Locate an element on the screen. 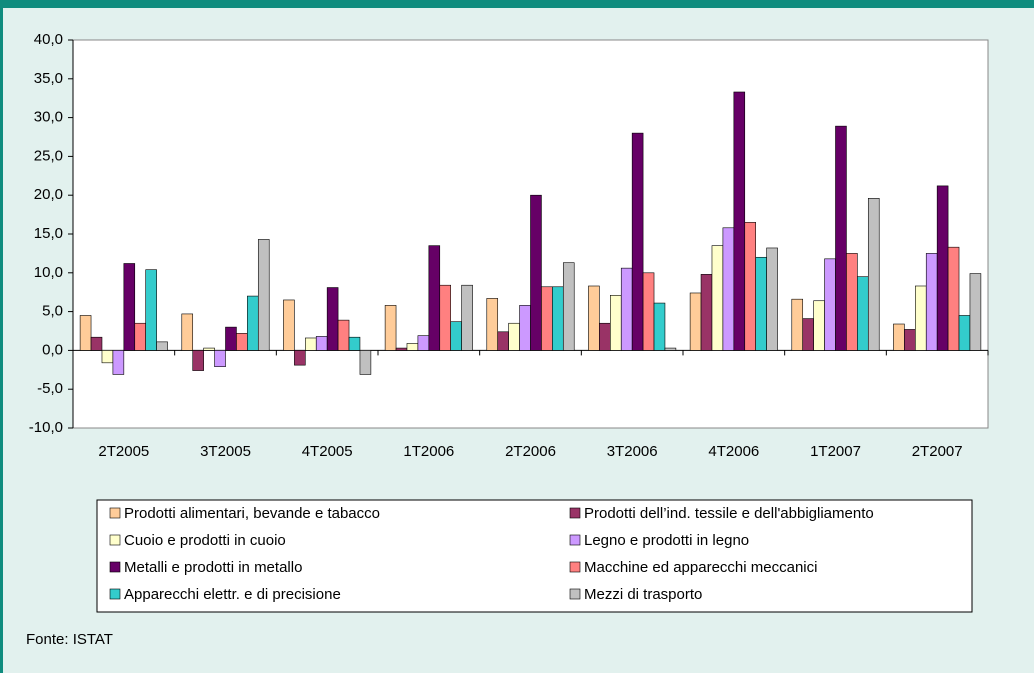 The image size is (1034, 673). legend-label: Mezzi di trasporto is located at coordinates (643, 594).